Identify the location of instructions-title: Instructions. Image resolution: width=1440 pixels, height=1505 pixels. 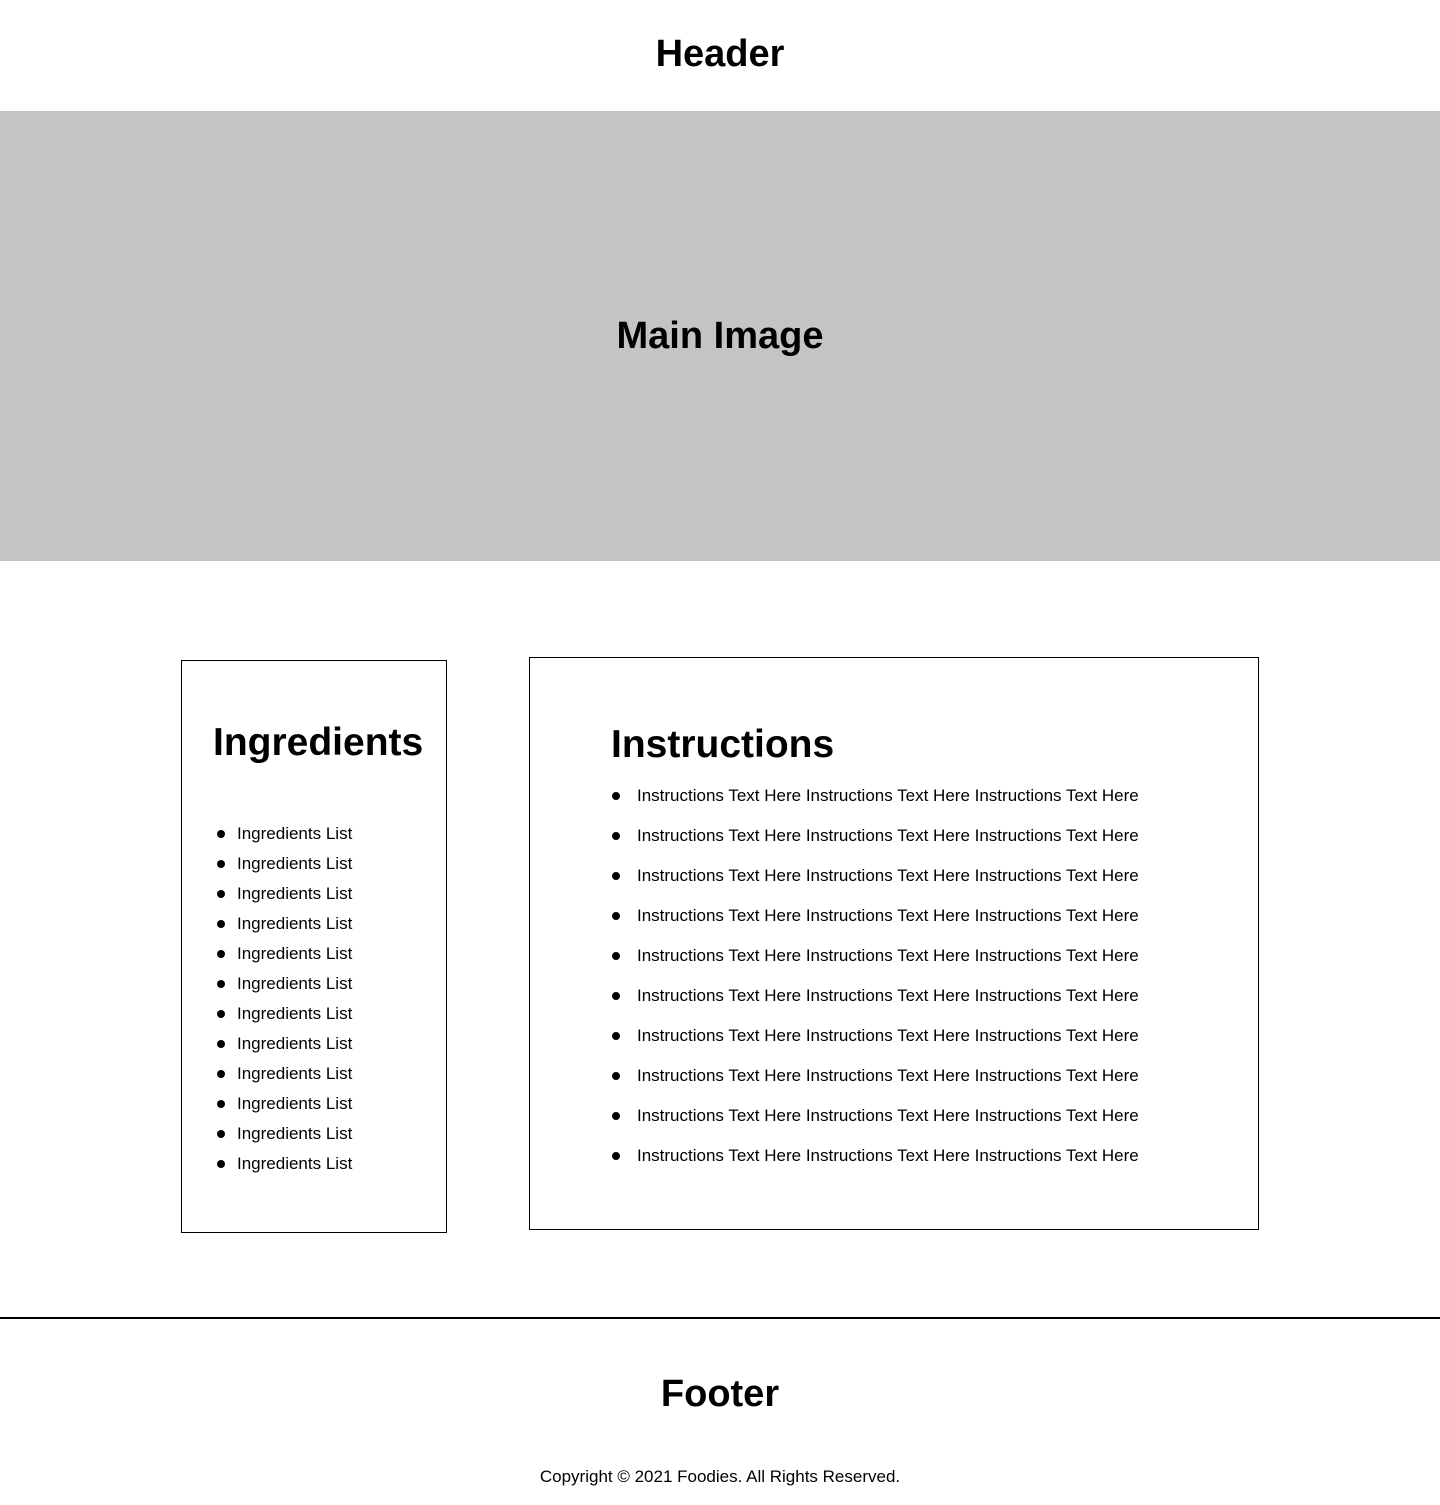
(723, 744).